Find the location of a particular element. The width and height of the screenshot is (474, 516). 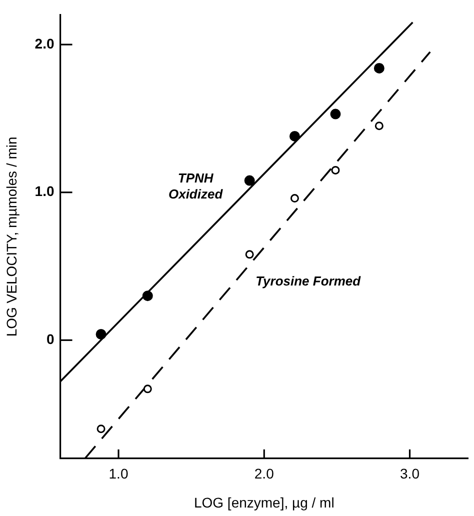

x-tick-label: 1.0 is located at coordinates (118, 474).